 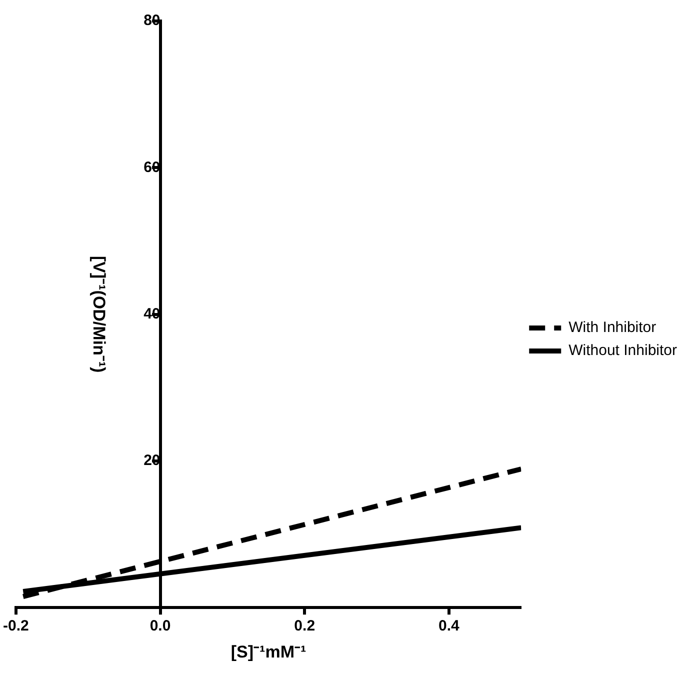 What do you see at coordinates (160, 626) in the screenshot?
I see `x-tick-label: 0.0` at bounding box center [160, 626].